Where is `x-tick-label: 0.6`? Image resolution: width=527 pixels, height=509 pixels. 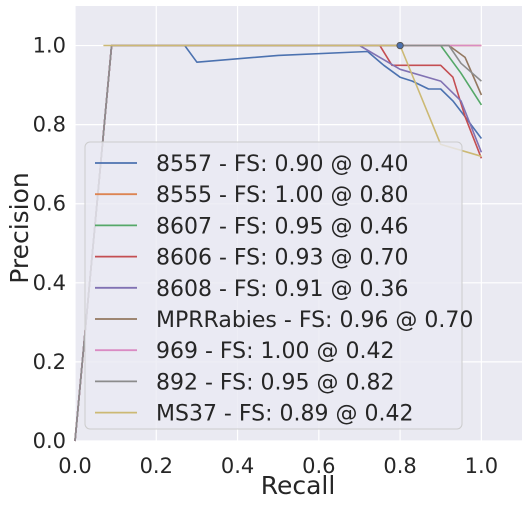 x-tick-label: 0.6 is located at coordinates (318, 466).